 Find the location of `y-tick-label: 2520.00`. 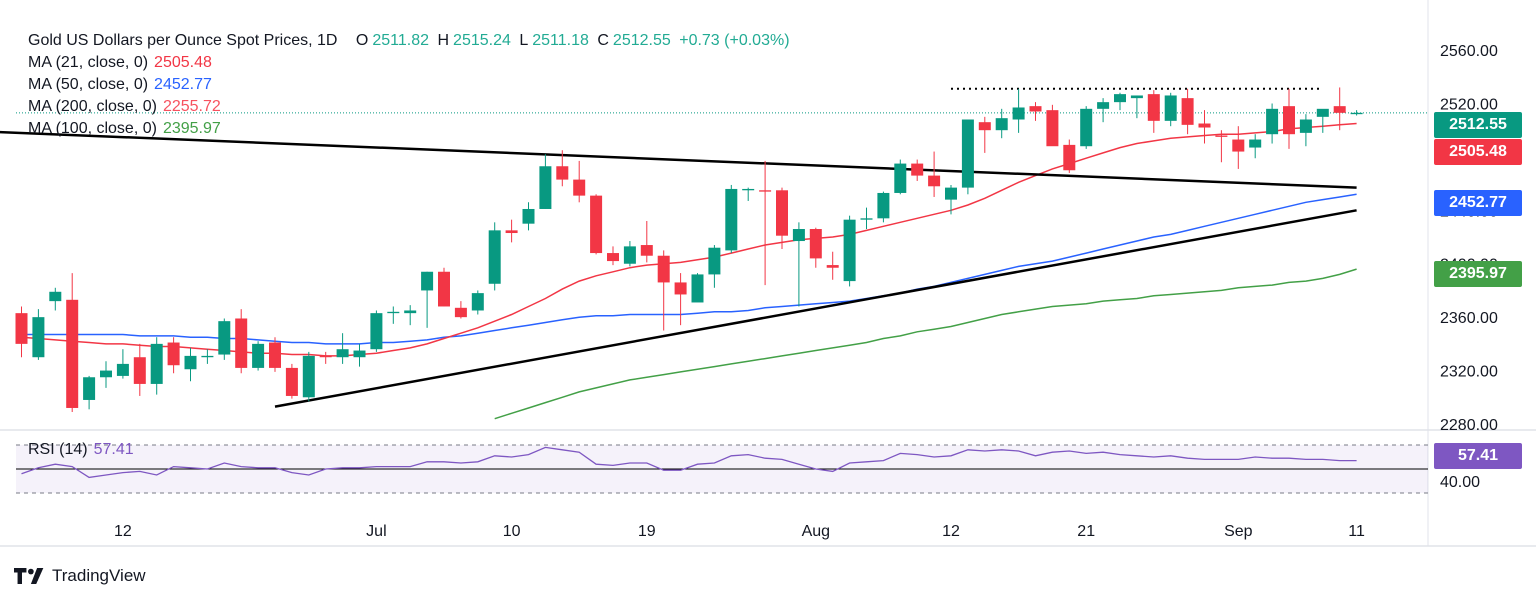

y-tick-label: 2520.00 is located at coordinates (1469, 104).